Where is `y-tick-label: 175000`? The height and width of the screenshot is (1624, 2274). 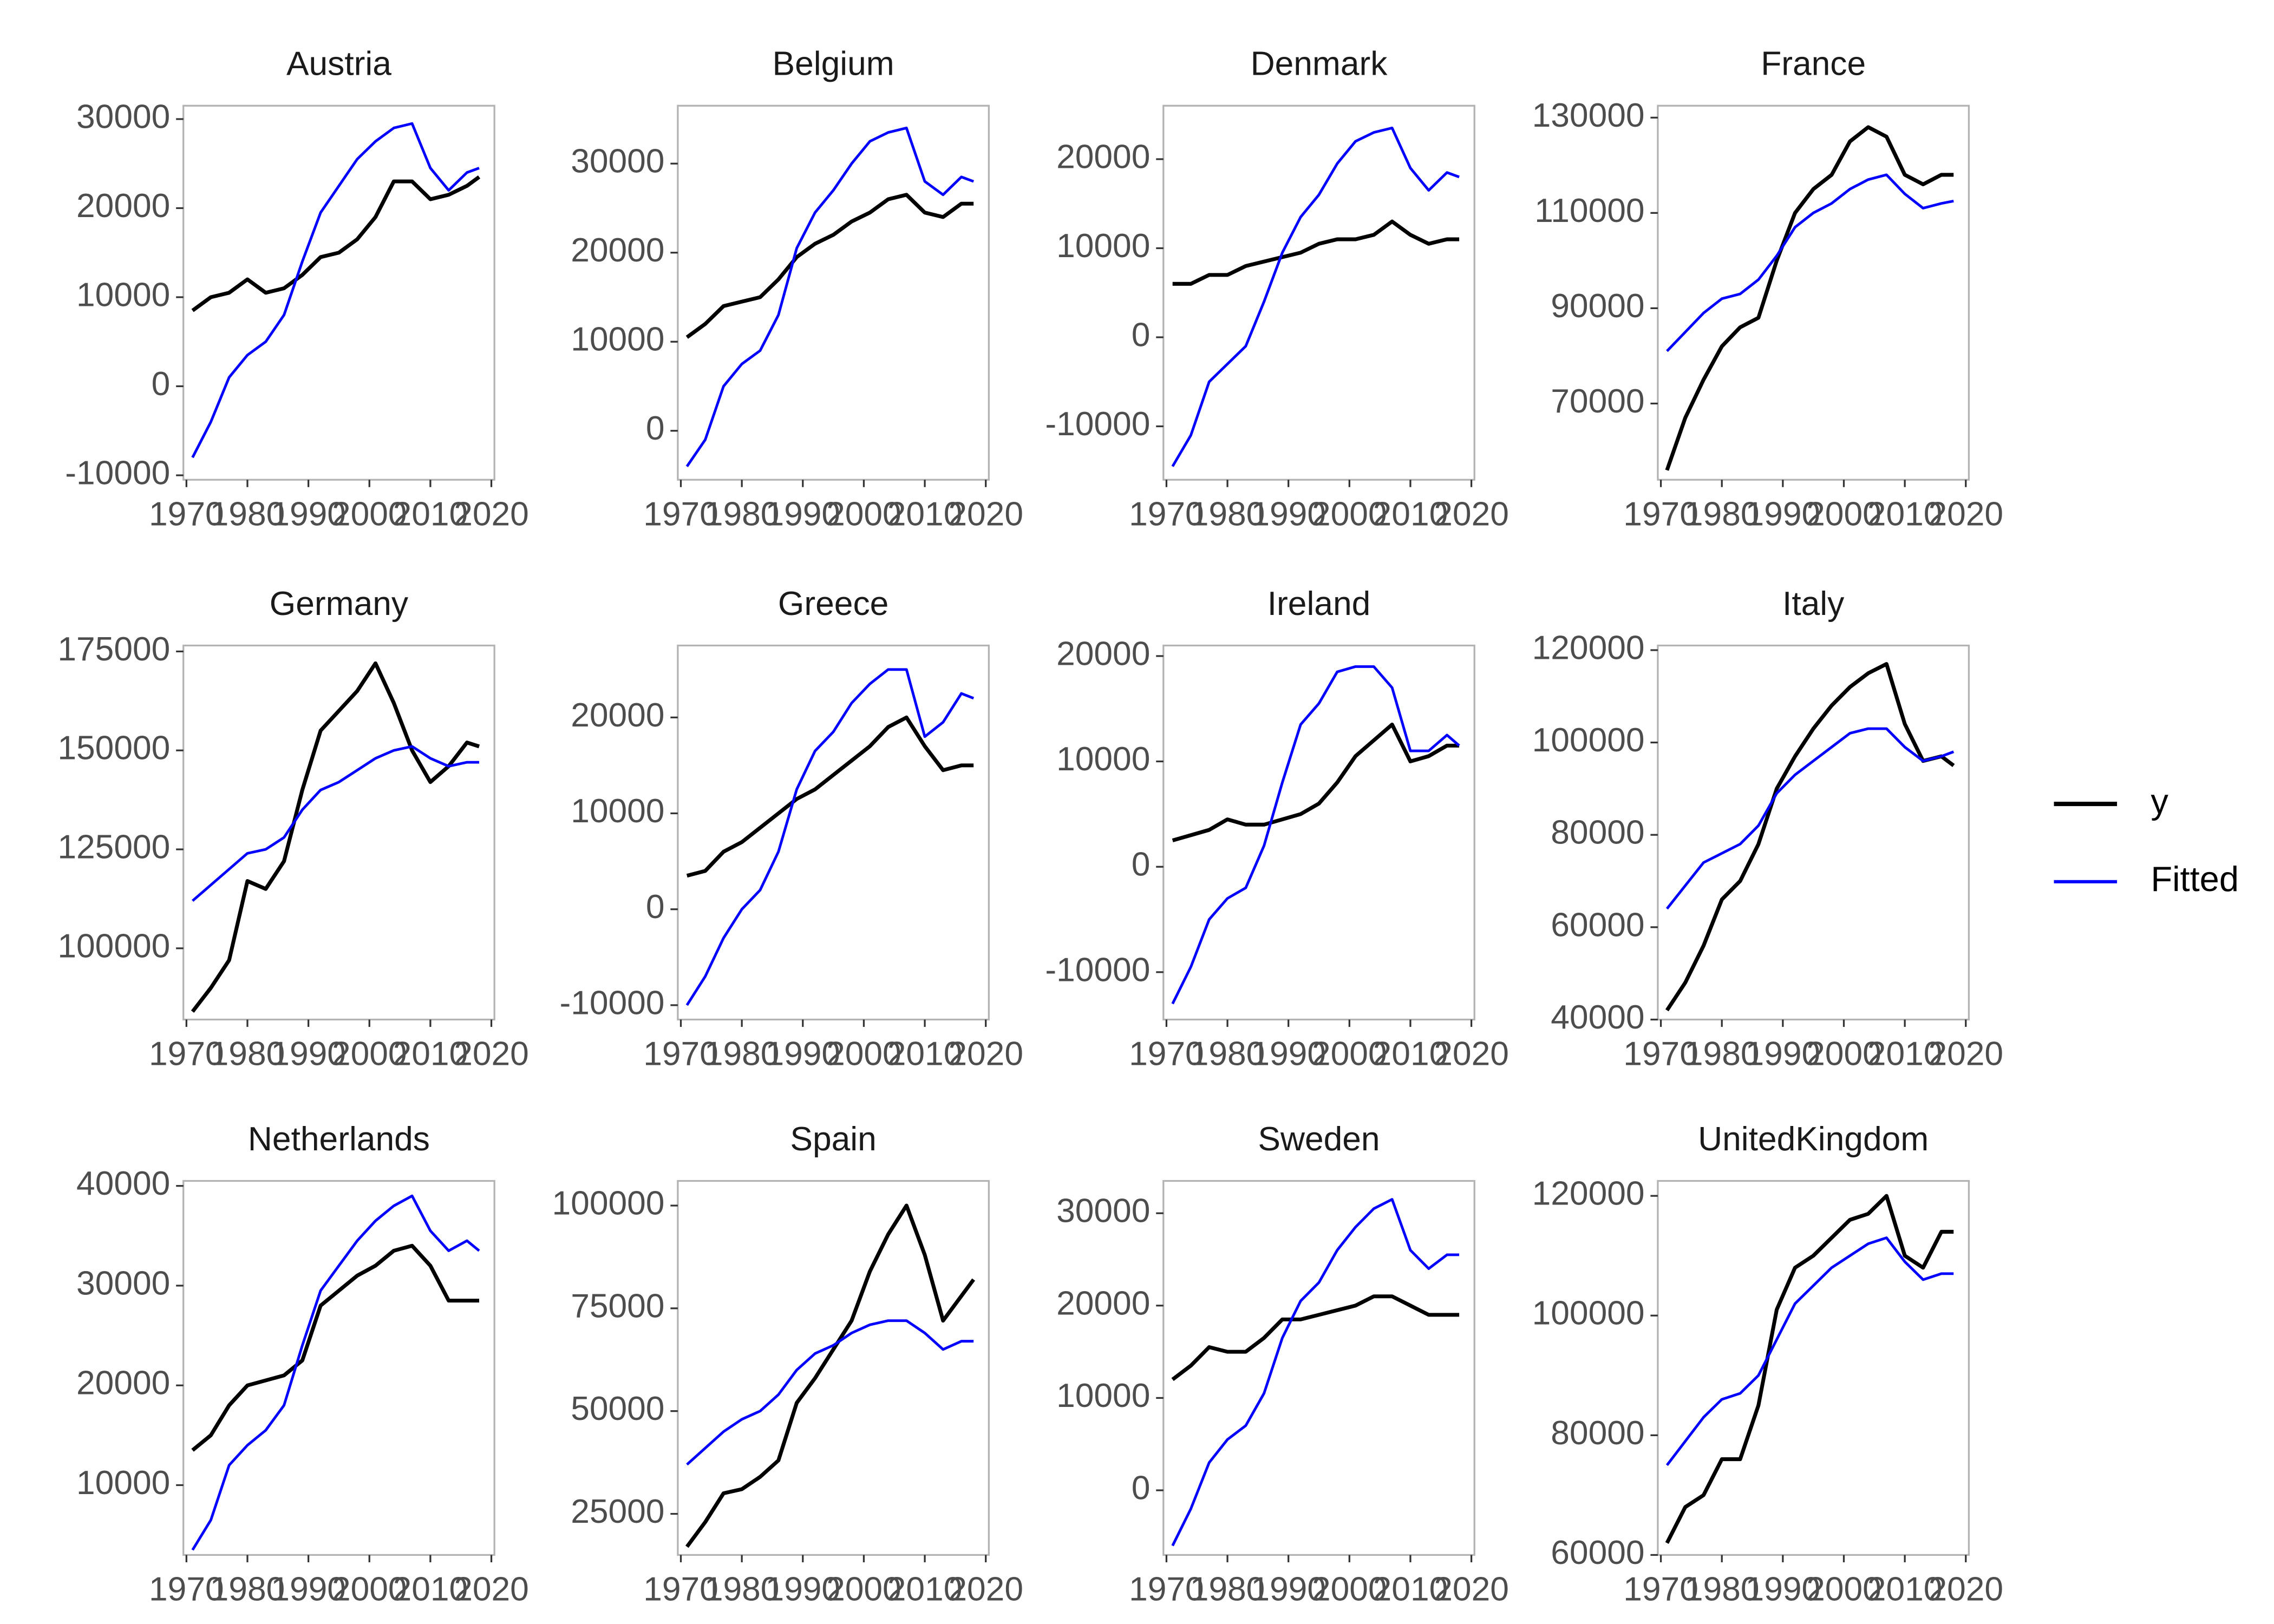
y-tick-label: 175000 is located at coordinates (114, 649).